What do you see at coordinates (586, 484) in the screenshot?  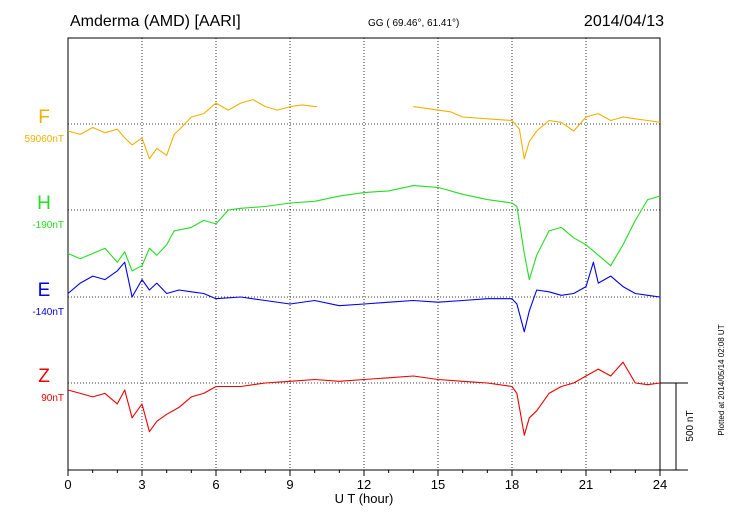 I see `x-tick-label: 21` at bounding box center [586, 484].